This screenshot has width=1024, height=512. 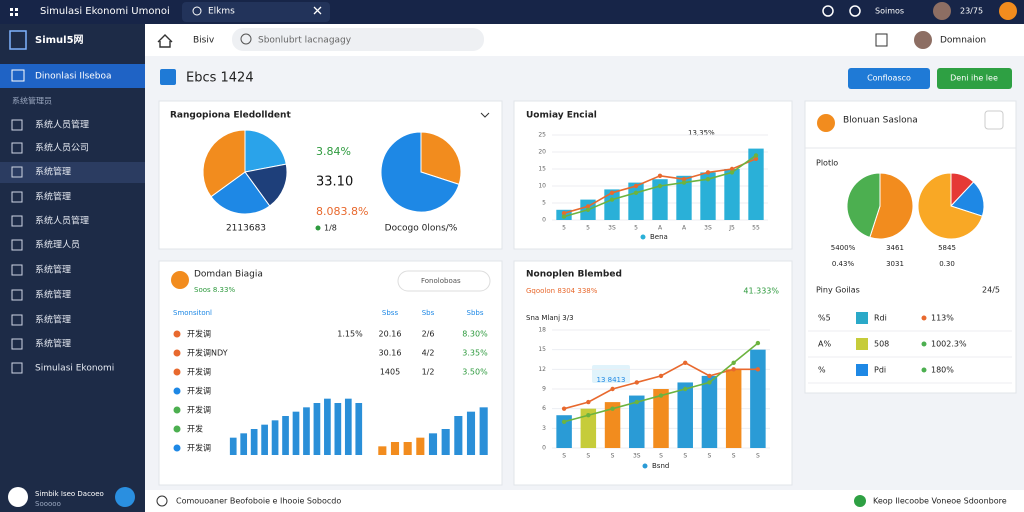 I want to click on caption: 2113683, so click(x=246, y=229).